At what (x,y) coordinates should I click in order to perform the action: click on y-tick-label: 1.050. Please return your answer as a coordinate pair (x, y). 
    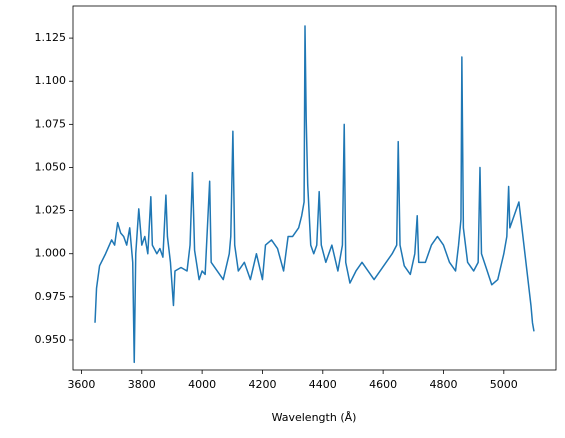
    Looking at the image, I should click on (51, 166).